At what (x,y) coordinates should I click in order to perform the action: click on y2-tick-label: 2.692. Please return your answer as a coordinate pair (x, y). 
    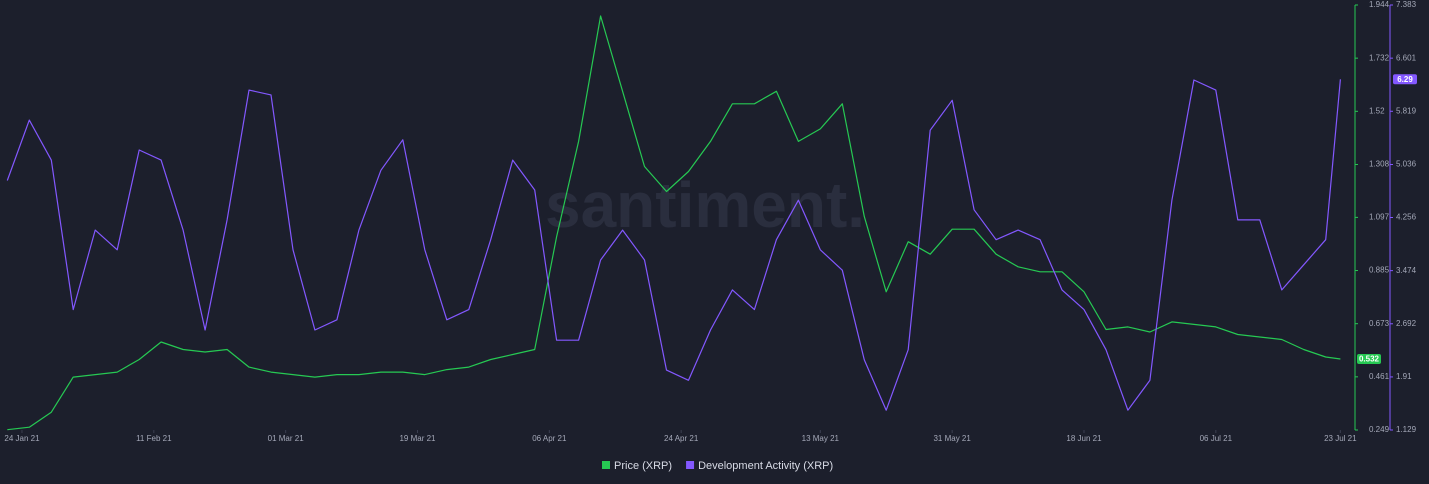
    Looking at the image, I should click on (1406, 323).